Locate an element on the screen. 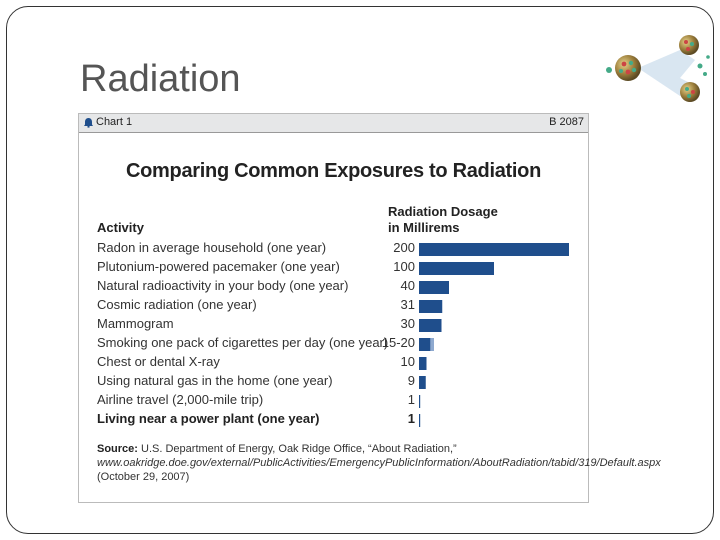 This screenshot has height=540, width=720. slide-title: Radiation is located at coordinates (160, 79).